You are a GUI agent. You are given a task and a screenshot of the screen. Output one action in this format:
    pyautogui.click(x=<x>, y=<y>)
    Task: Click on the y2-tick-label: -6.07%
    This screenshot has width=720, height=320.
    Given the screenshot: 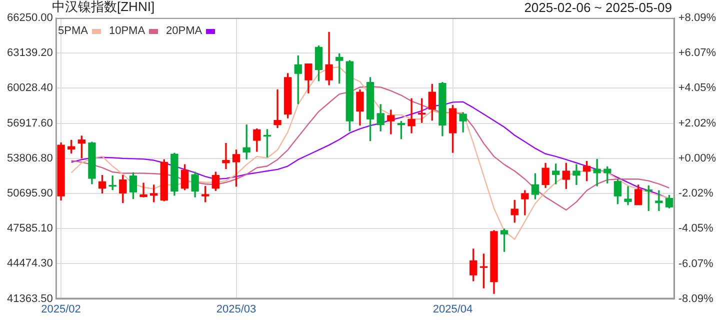 What is the action you would take?
    pyautogui.click(x=696, y=264)
    